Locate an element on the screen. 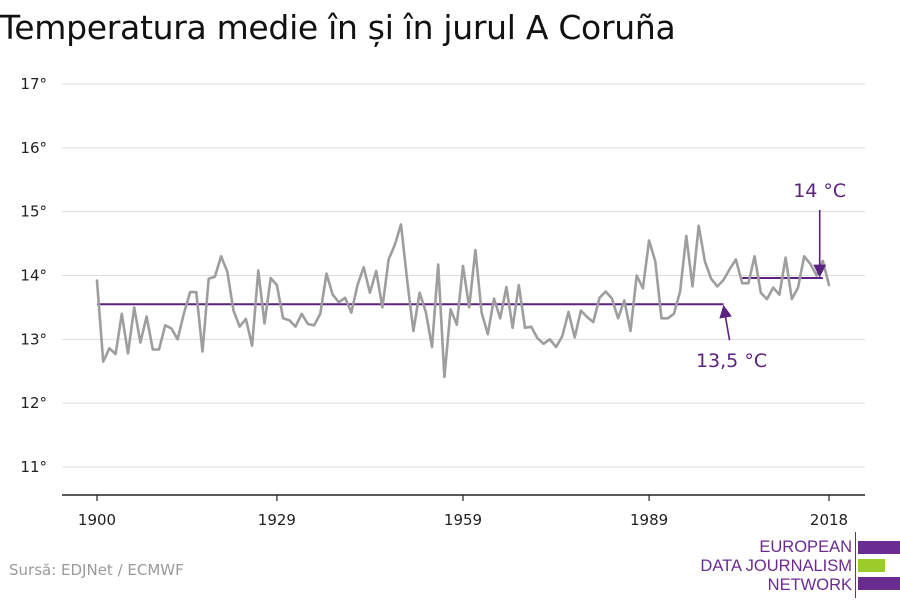 The height and width of the screenshot is (600, 900). y-tick-label-11: 11° is located at coordinates (33, 467).